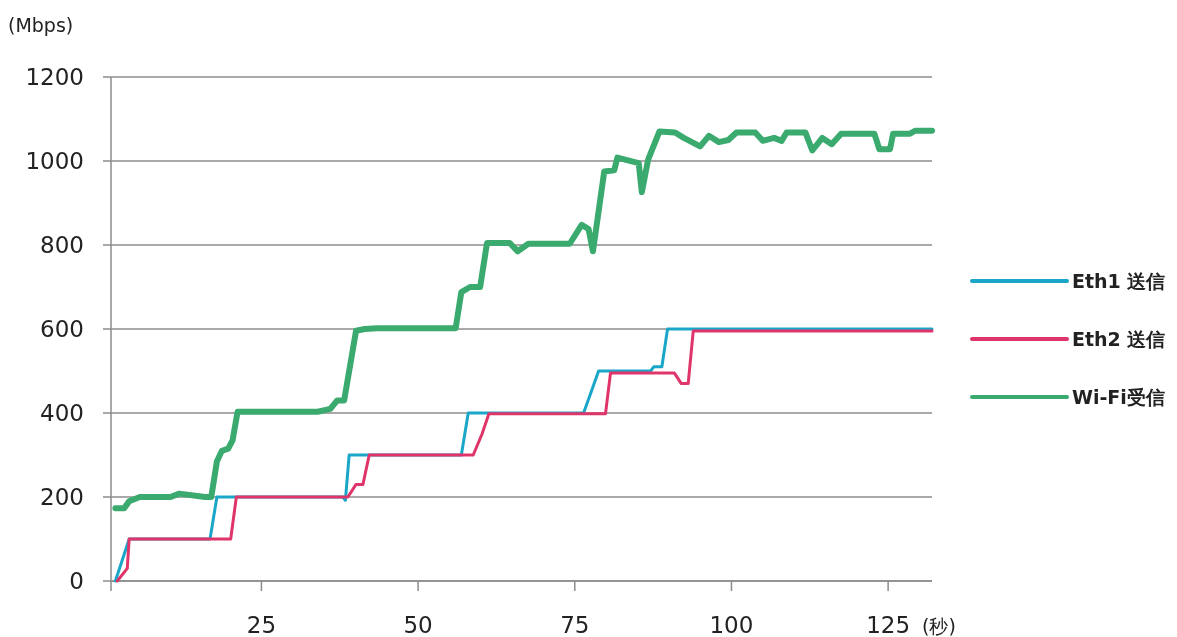 Image resolution: width=1177 pixels, height=637 pixels. I want to click on y-tick-label: 600, so click(62, 329).